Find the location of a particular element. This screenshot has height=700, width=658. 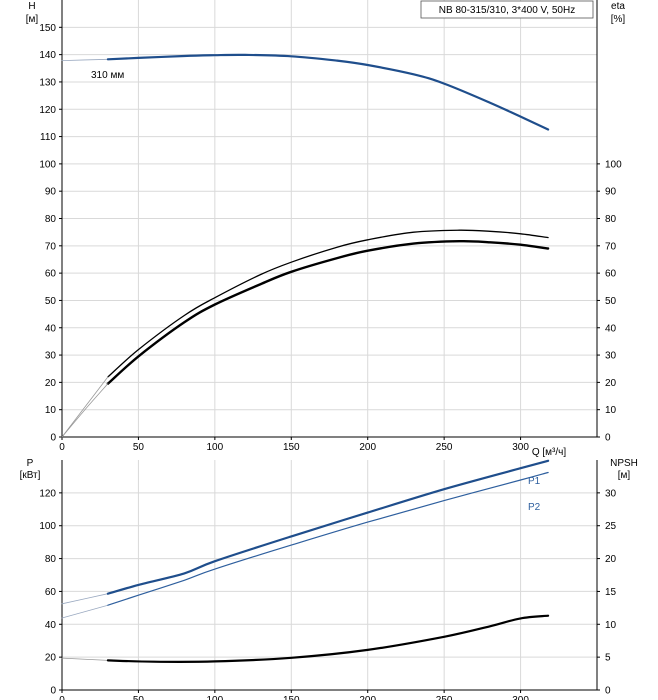

bottom-rtick-label-25: 25 is located at coordinates (611, 526).